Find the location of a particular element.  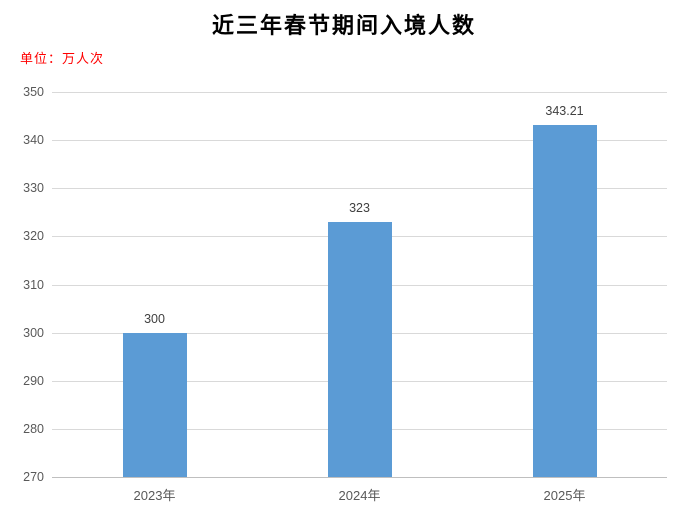

y-axis-tick-label: 340 is located at coordinates (33, 140).